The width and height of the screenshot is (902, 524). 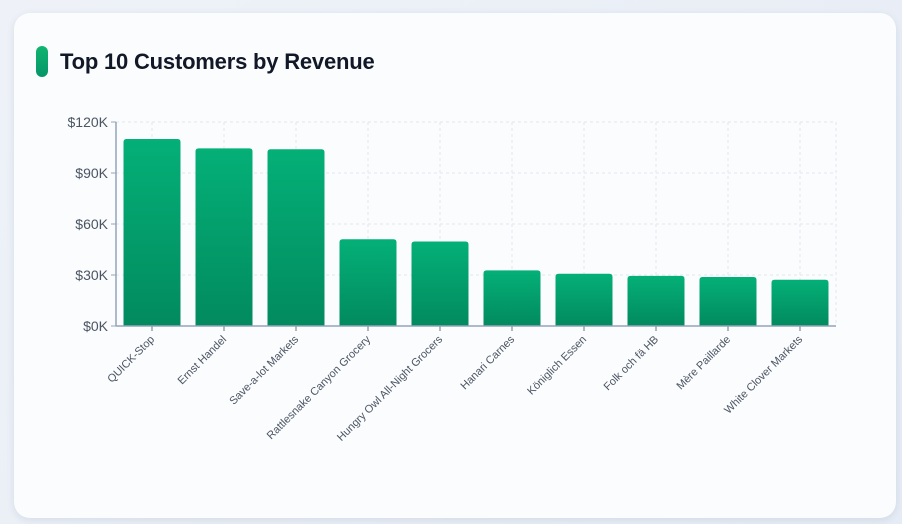 I want to click on x-tick-label: Ernst Handel, so click(x=202, y=360).